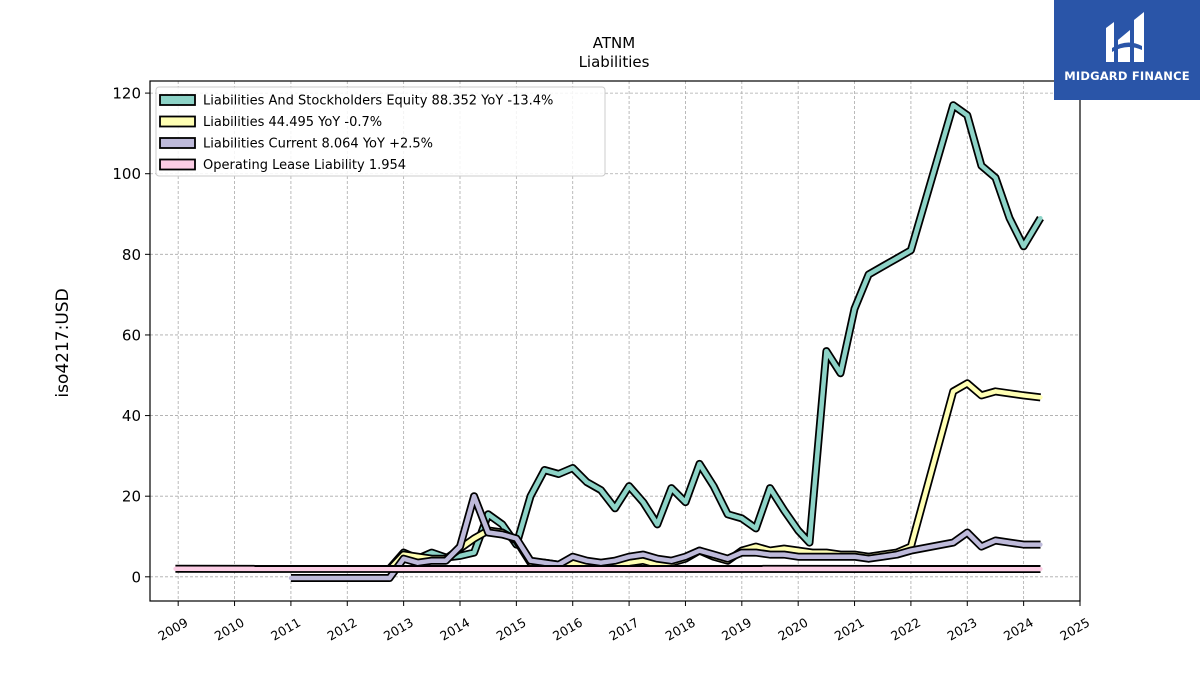 This screenshot has width=1200, height=675. Describe the element at coordinates (304, 165) in the screenshot. I see `legend-label: Operating Lease Liability 1.954` at that location.